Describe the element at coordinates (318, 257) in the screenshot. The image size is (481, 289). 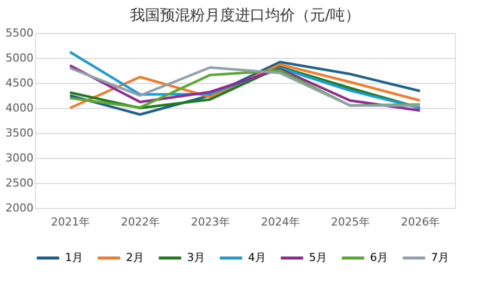
I see `legend-label: 5月` at that location.